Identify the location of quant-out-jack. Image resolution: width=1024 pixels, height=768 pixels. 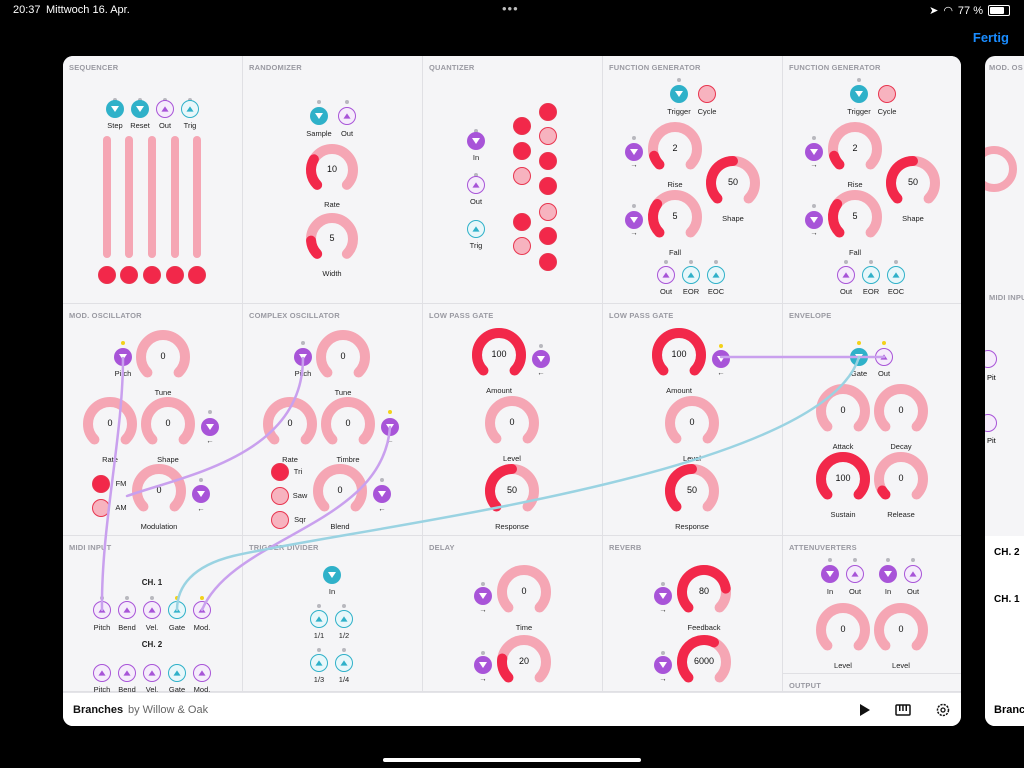
(476, 185).